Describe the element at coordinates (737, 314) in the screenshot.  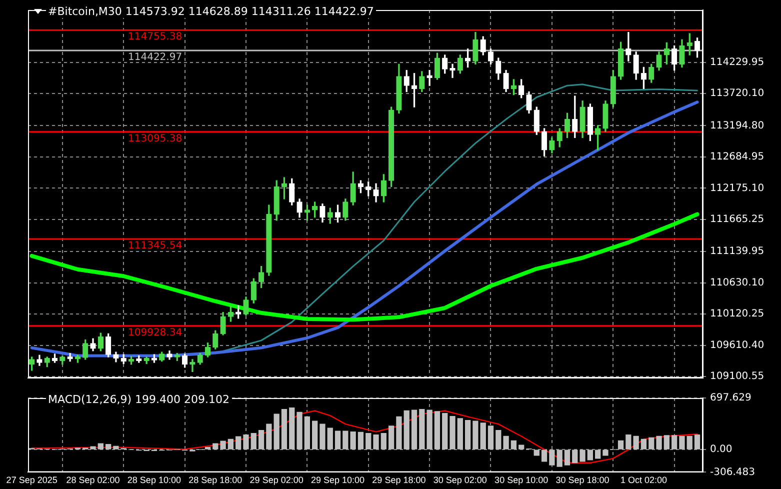
I see `y-tick-label: 110120.25` at that location.